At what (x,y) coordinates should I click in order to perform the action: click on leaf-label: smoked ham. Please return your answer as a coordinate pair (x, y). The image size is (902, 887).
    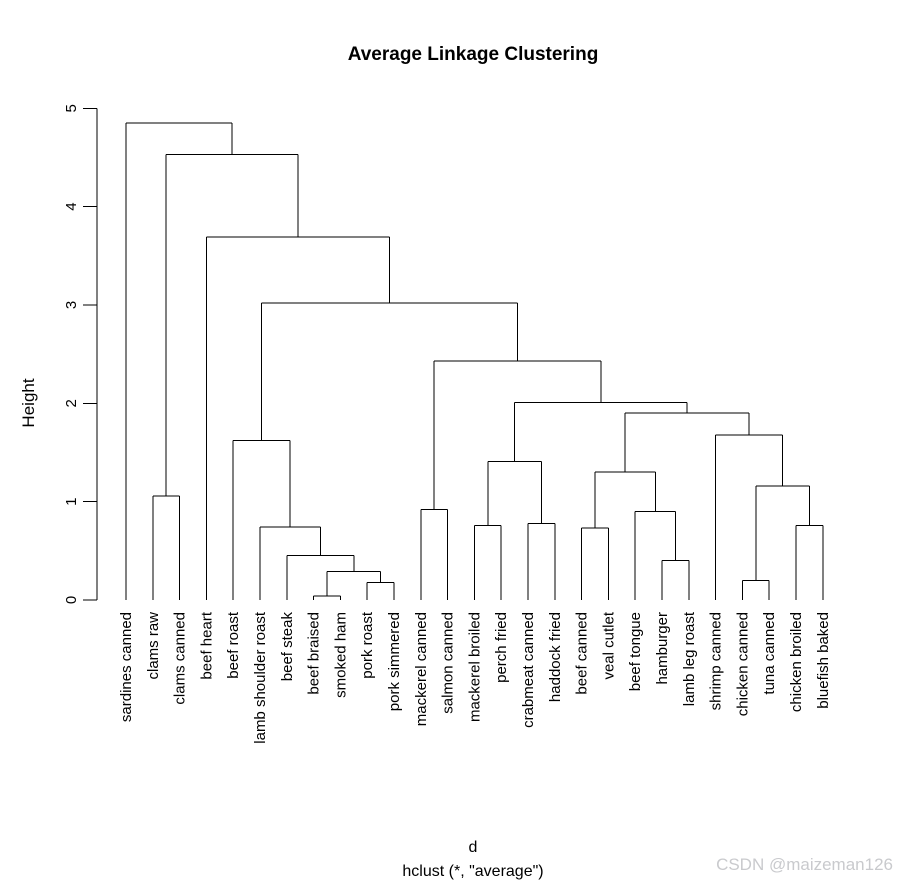
    Looking at the image, I should click on (340, 655).